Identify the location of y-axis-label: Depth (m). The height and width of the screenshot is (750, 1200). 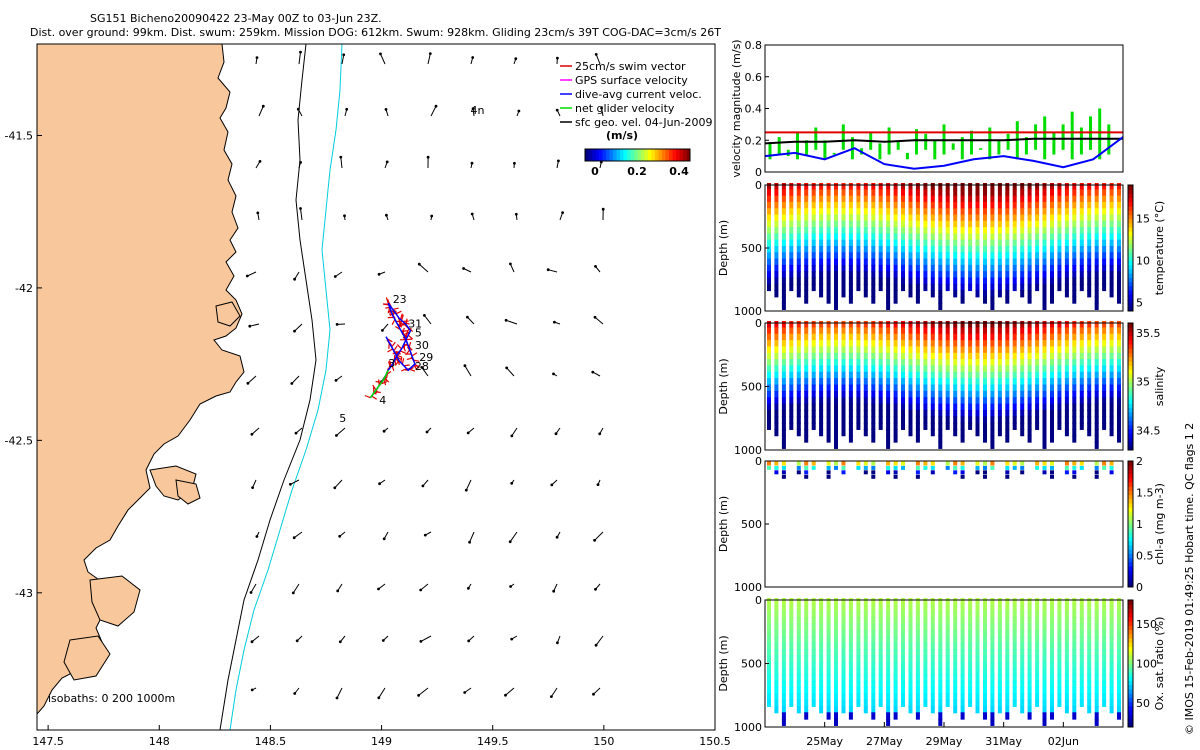
(723, 386).